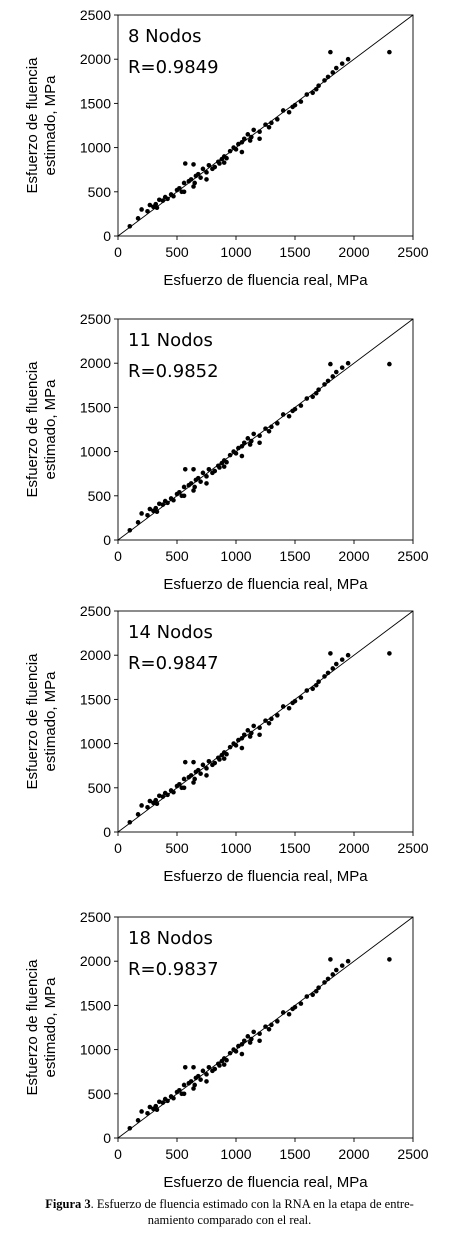  I want to click on figure-caption-text-2: namiento comparado con el real., so click(229, 1220).